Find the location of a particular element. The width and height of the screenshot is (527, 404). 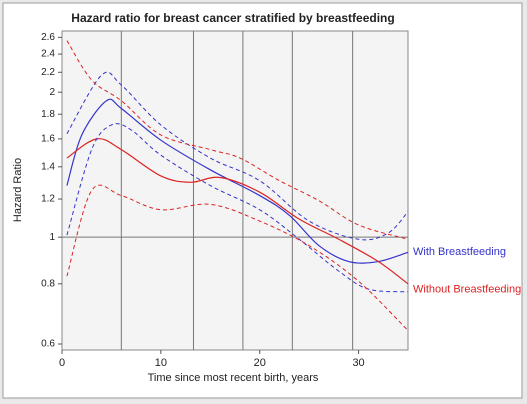

x-axis-label: Time since most recent birth, years is located at coordinates (233, 378).